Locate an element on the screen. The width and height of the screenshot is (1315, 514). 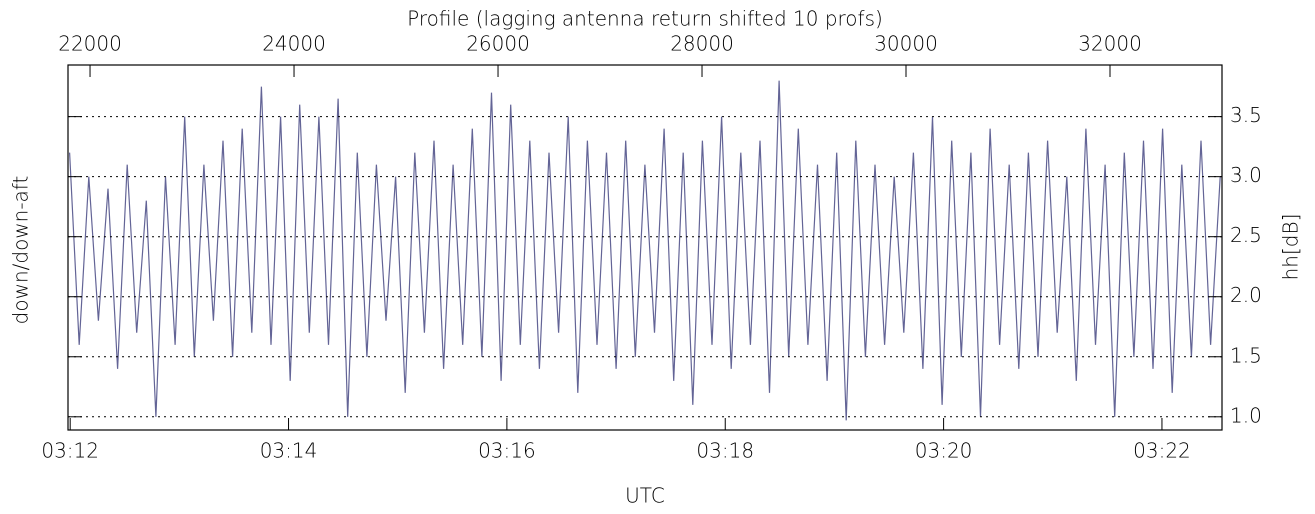
y-tick-label: 1.0 is located at coordinates (1246, 415).